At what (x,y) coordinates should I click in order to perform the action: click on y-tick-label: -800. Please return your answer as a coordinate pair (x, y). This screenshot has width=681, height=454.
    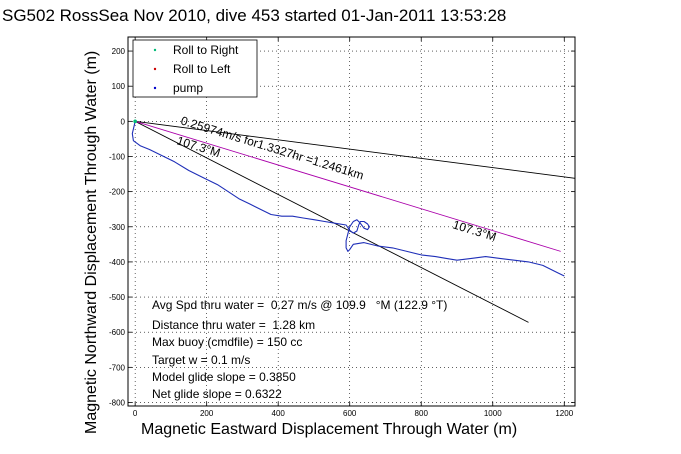
    Looking at the image, I should click on (117, 402).